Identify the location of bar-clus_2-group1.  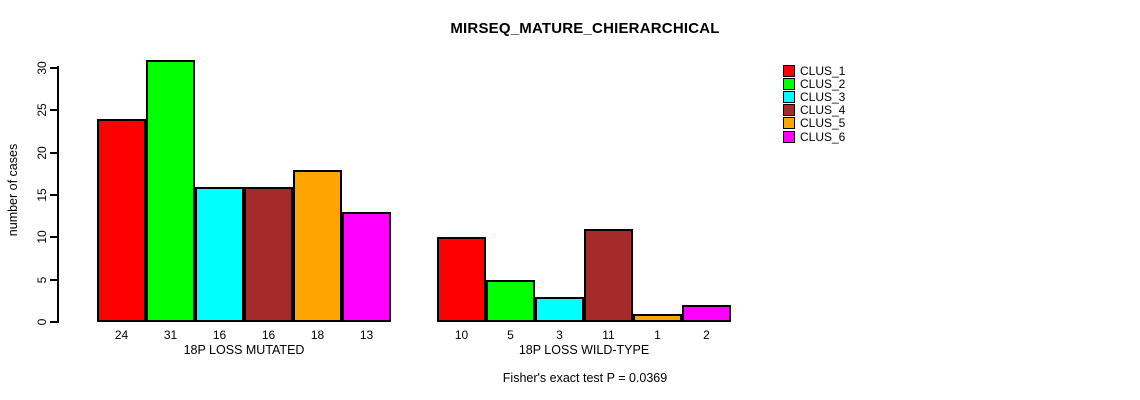
(170, 190).